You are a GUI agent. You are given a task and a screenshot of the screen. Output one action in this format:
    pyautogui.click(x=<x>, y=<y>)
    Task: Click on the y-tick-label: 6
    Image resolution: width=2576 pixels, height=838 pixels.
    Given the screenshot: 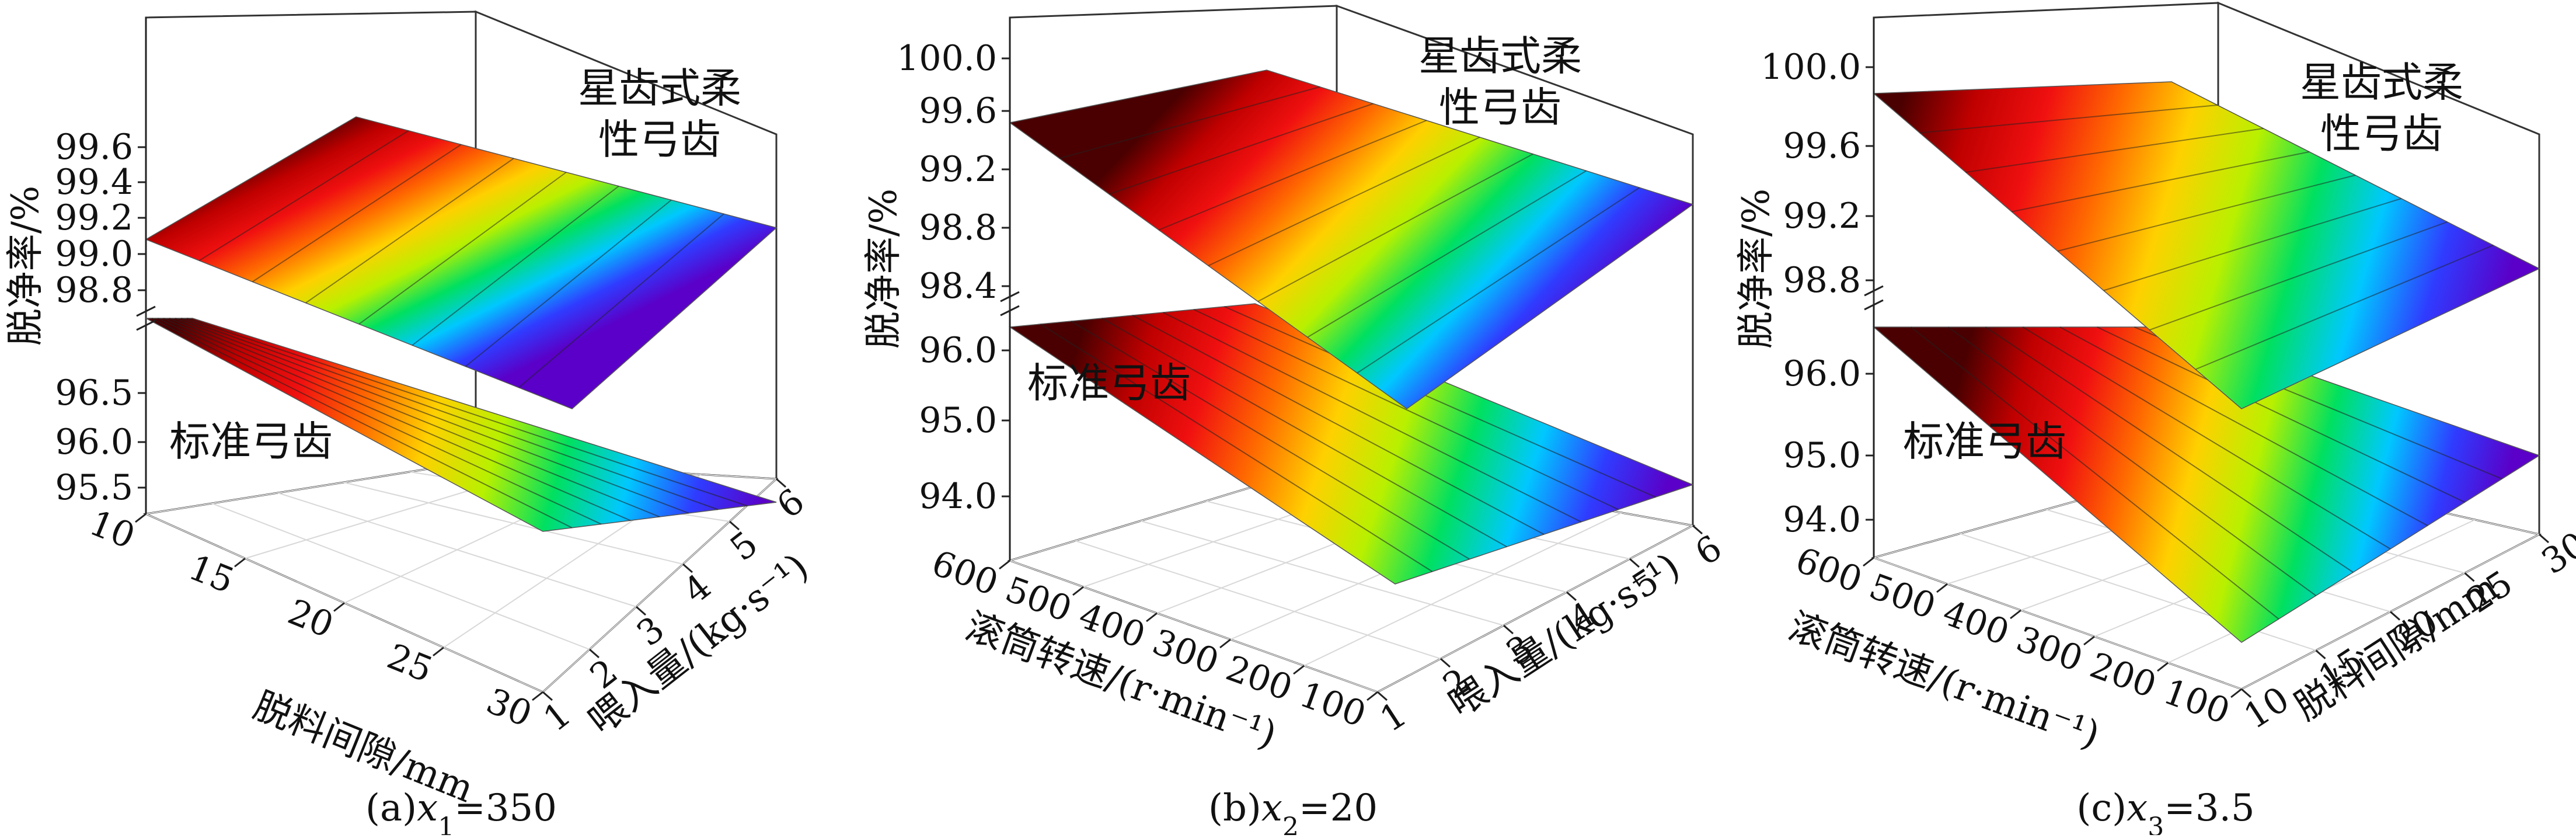 What is the action you would take?
    pyautogui.click(x=1709, y=550)
    